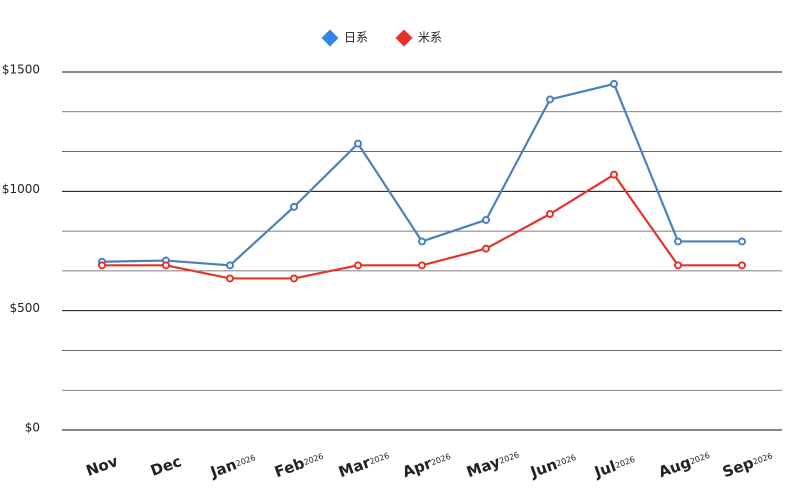  I want to click on x-tick-label: Feb2026, so click(299, 463).